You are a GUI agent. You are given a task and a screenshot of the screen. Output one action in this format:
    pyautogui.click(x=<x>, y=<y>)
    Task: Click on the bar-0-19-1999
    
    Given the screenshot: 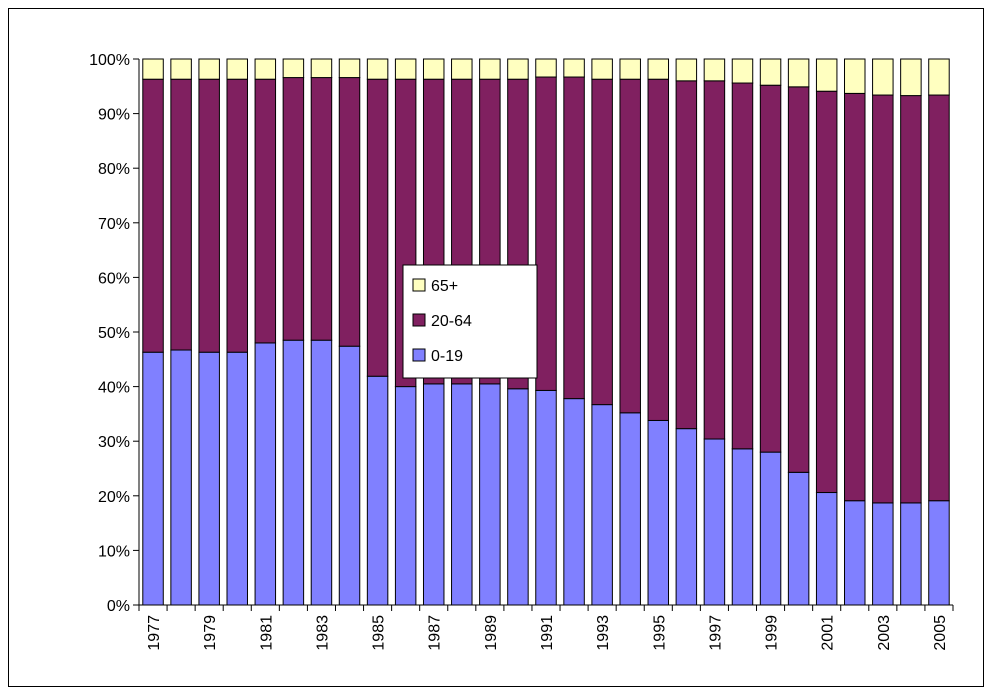 What is the action you would take?
    pyautogui.click(x=770, y=528)
    